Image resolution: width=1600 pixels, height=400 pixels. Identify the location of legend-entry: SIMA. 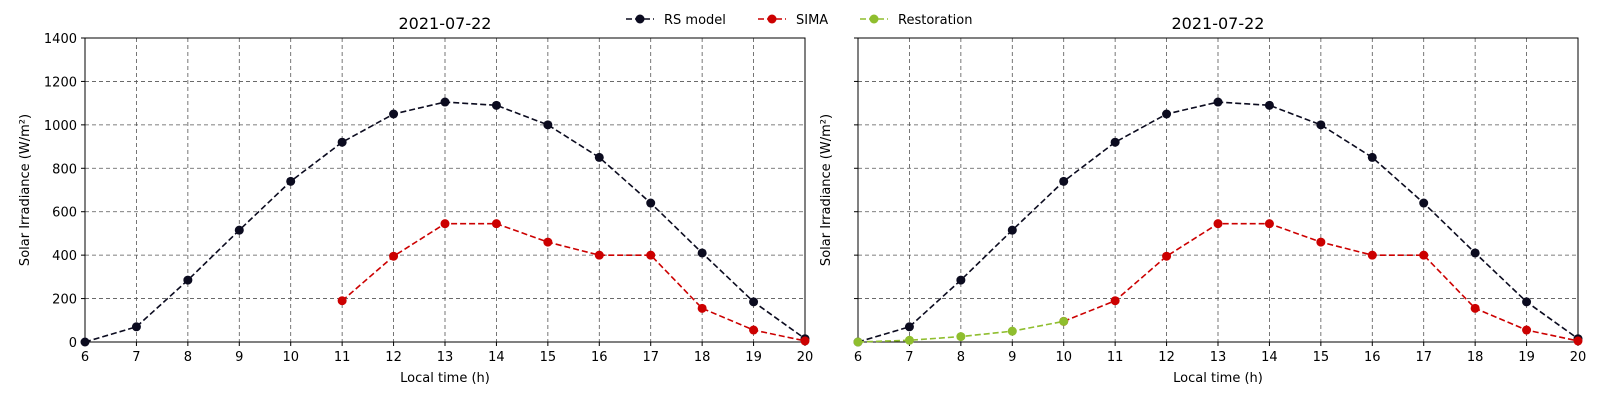
(793, 20).